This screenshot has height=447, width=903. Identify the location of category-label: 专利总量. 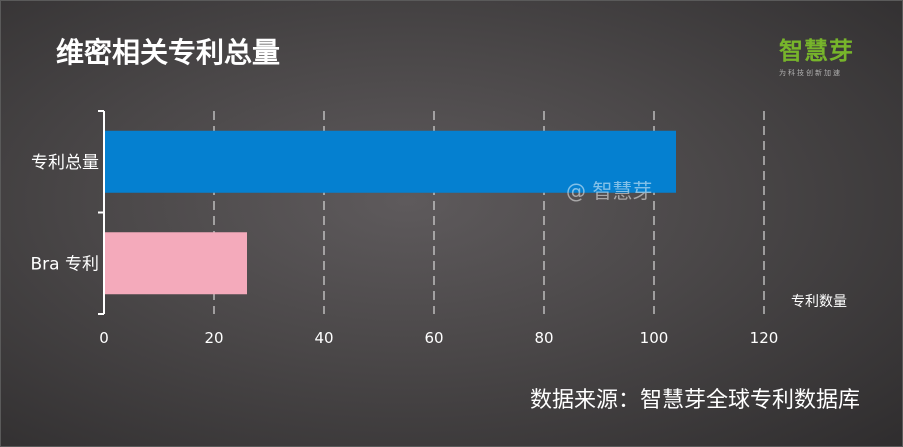
(65, 163).